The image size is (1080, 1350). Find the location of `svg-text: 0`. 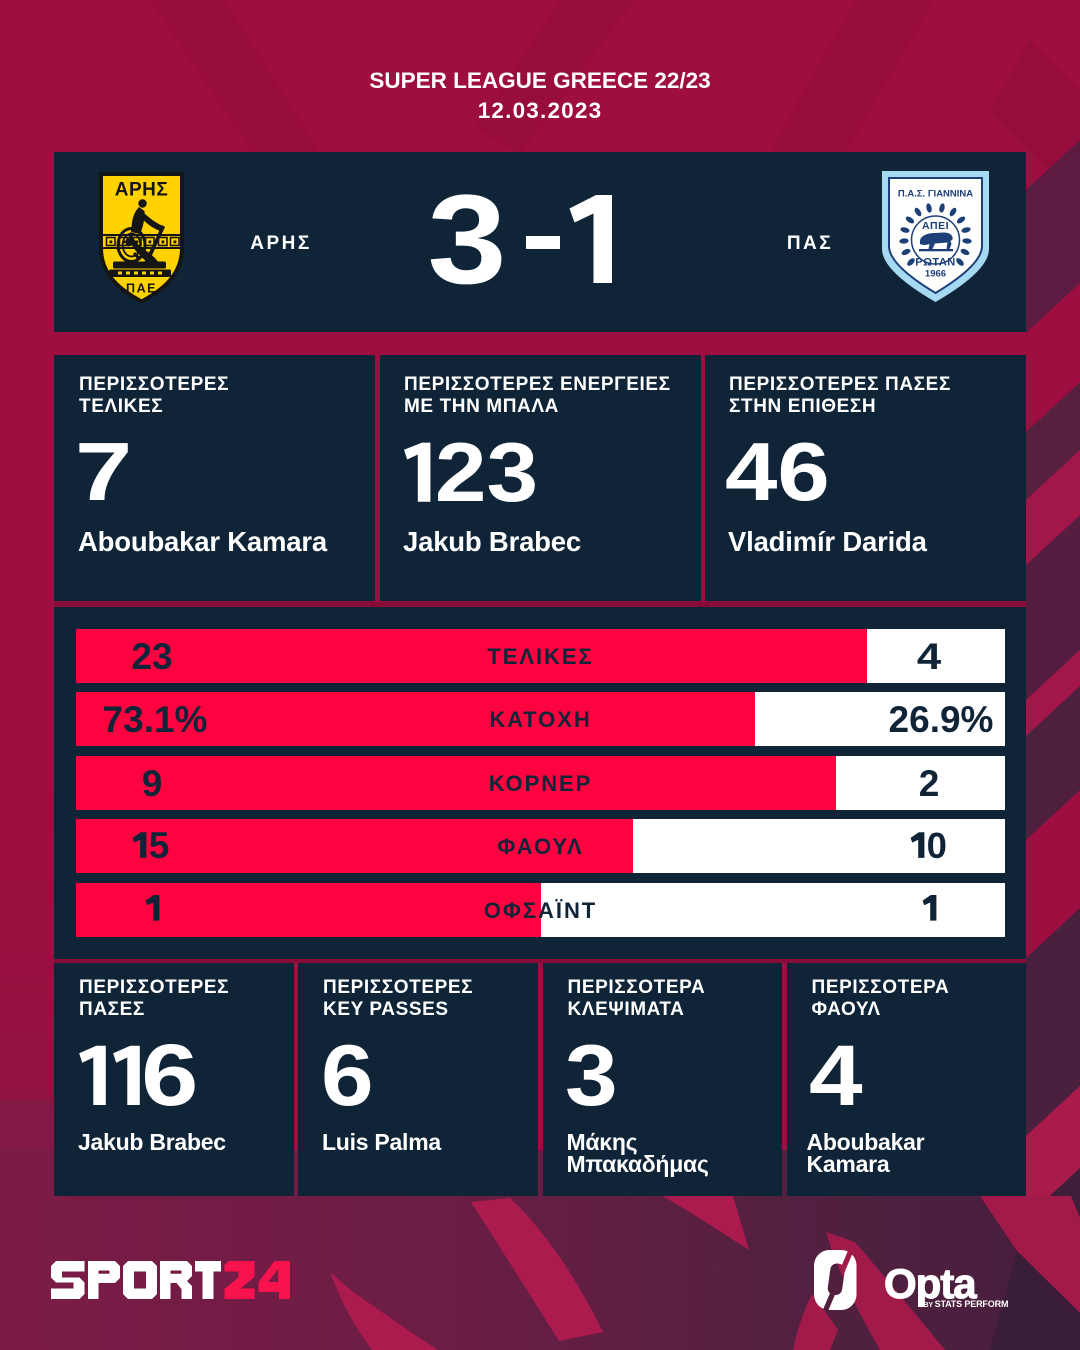

svg-text: 0 is located at coordinates (936, 846).